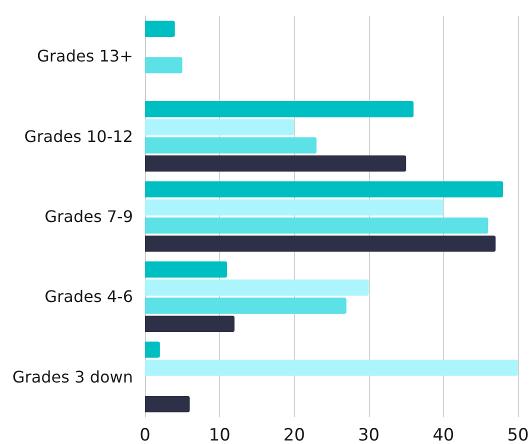 The width and height of the screenshot is (532, 444). Describe the element at coordinates (88, 216) in the screenshot. I see `y-tick-label: Grades 7-9` at that location.